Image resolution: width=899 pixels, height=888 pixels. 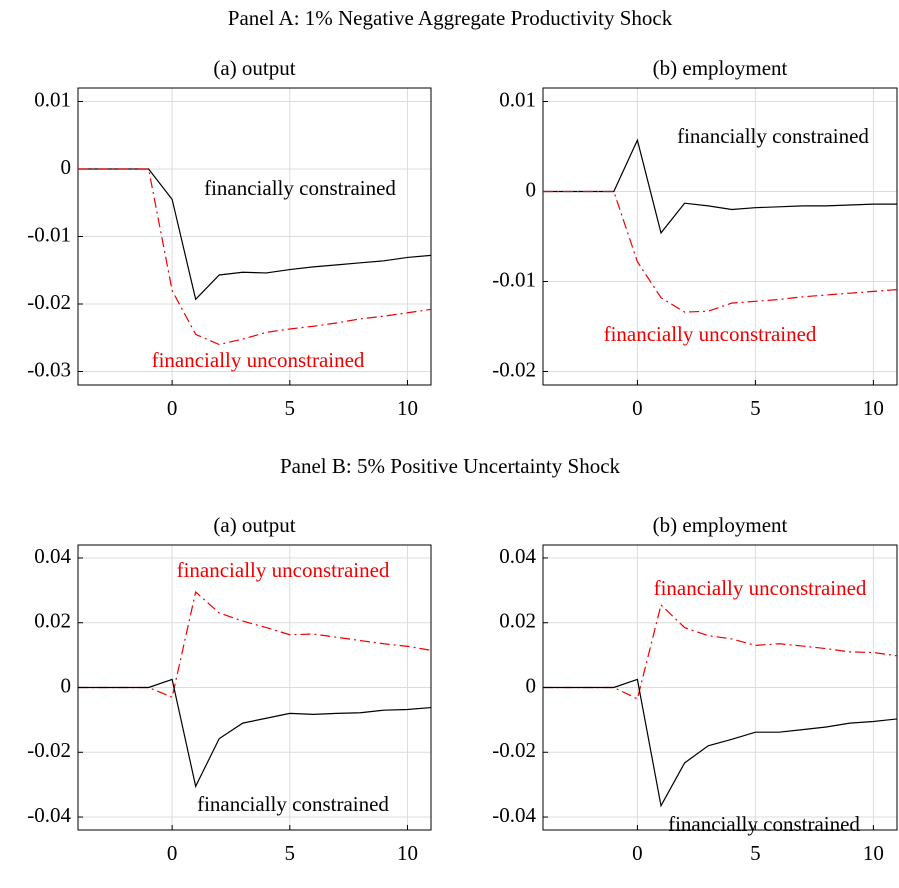 What do you see at coordinates (49, 369) in the screenshot?
I see `y-tick-label: -0.03` at bounding box center [49, 369].